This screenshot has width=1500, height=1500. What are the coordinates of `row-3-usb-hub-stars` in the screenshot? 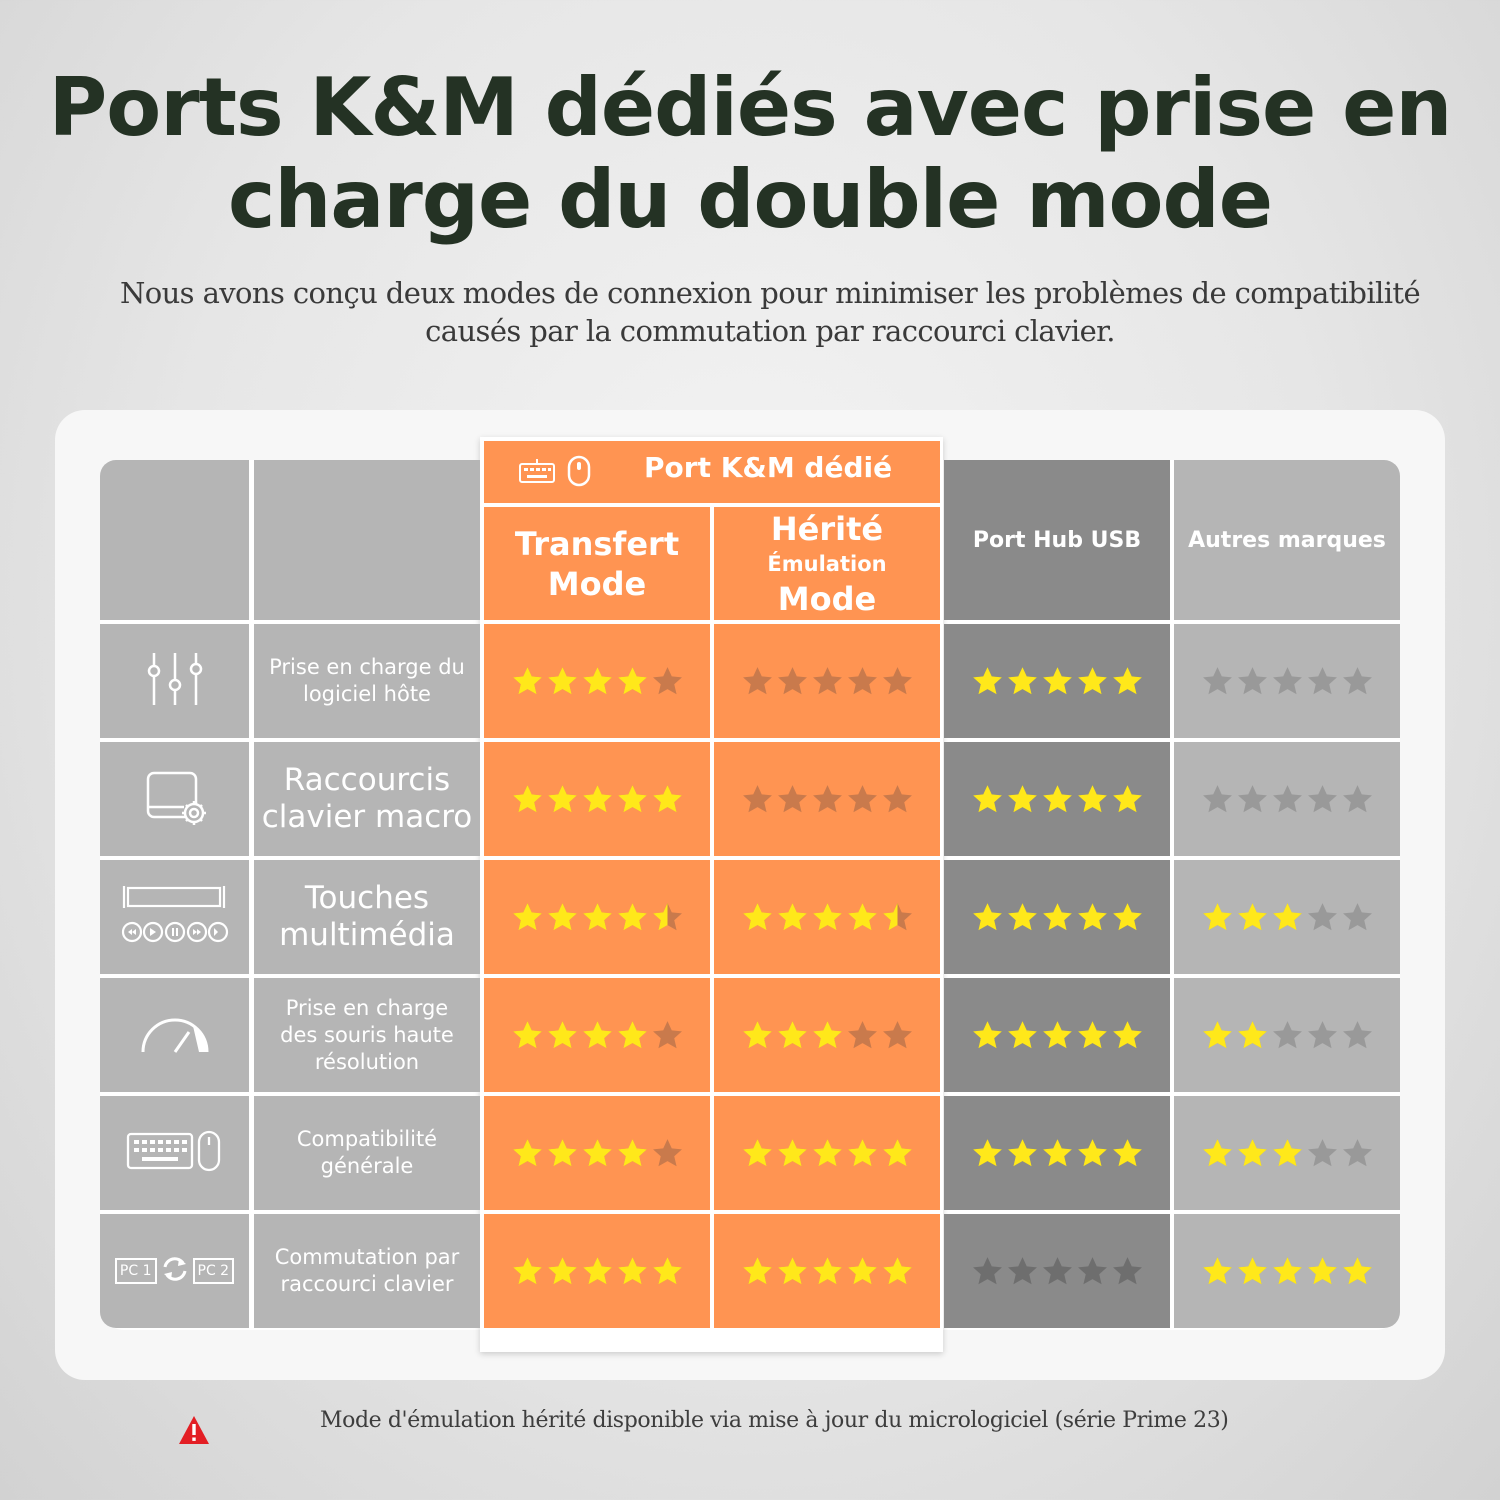 It's located at (1057, 917).